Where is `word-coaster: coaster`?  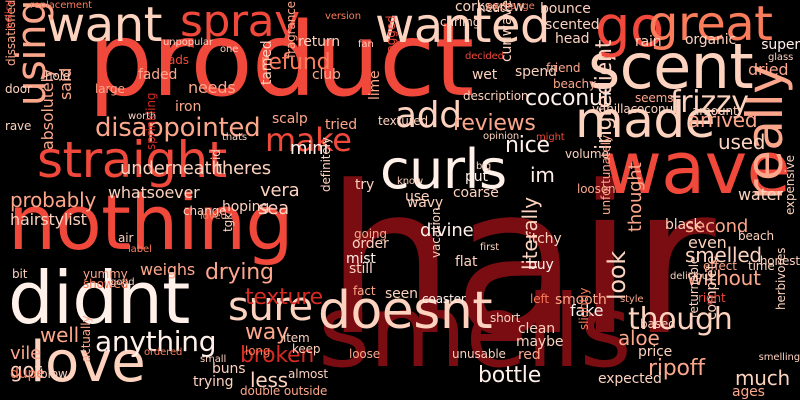
word-coaster: coaster is located at coordinates (444, 299).